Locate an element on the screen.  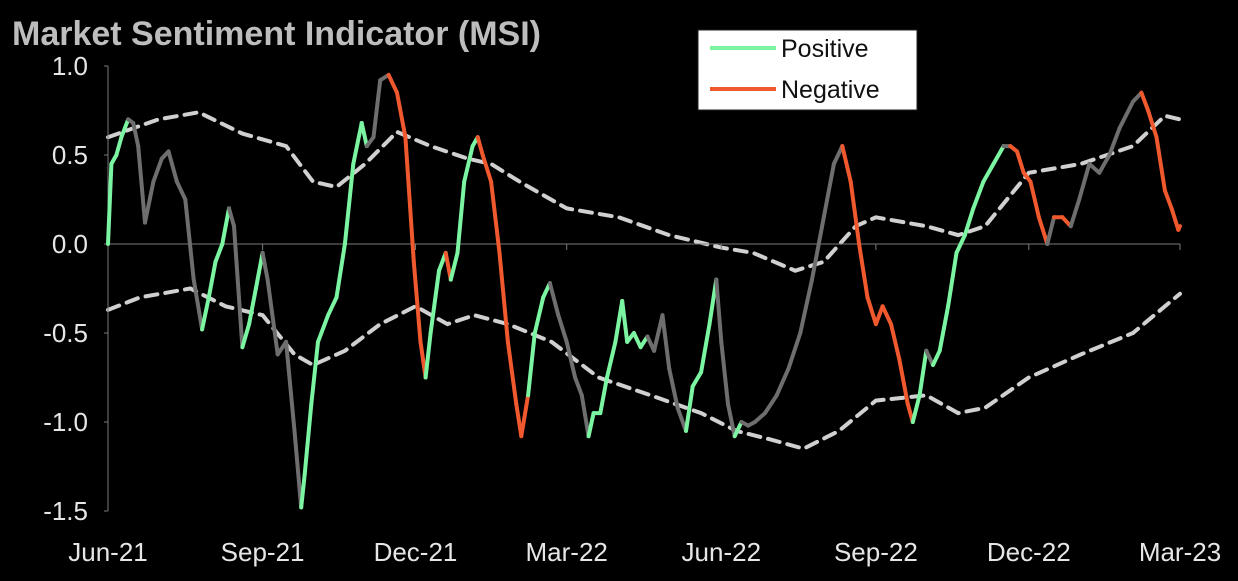
x-tick-label: Jun-21 is located at coordinates (108, 552).